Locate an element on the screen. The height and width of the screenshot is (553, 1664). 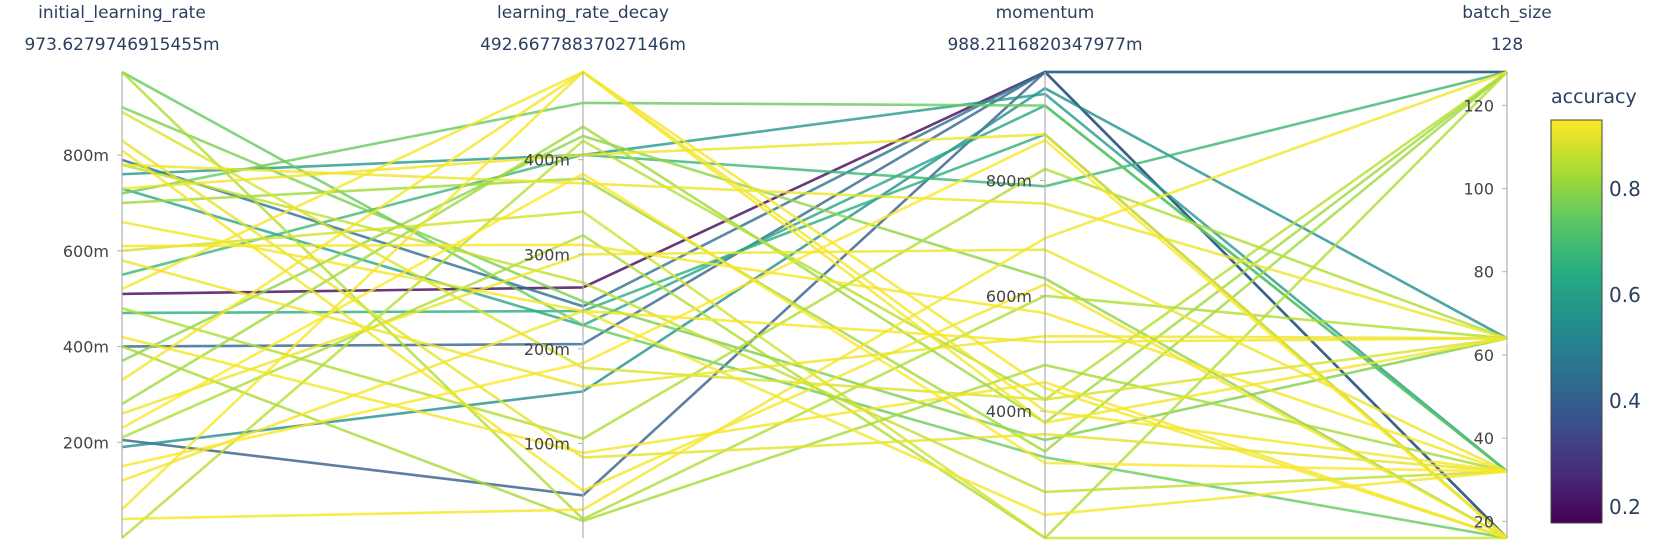
colorbar-gradient is located at coordinates (1576, 321).